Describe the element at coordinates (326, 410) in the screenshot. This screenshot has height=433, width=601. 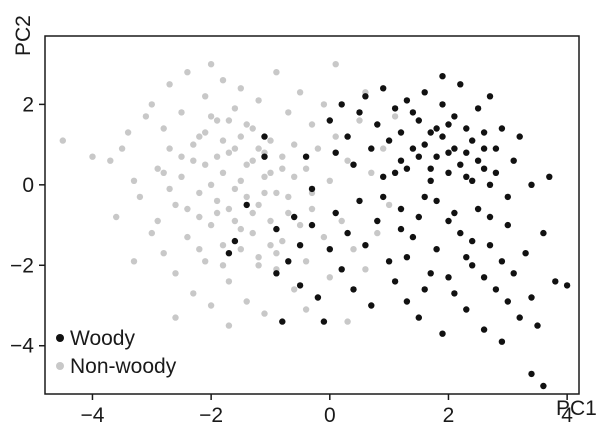
I see `x-axis: −4 −2 0 2 4` at that location.